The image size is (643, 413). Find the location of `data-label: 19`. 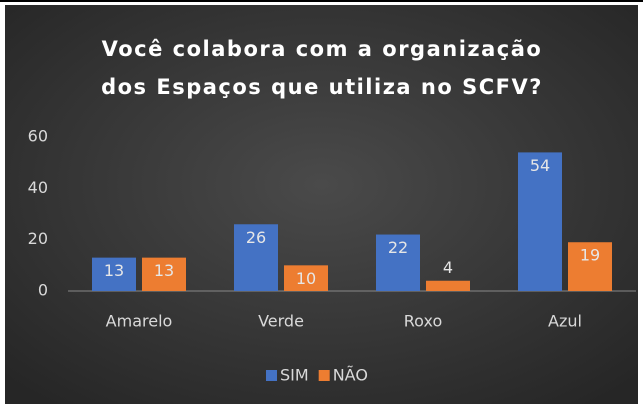

data-label: 19 is located at coordinates (590, 255).